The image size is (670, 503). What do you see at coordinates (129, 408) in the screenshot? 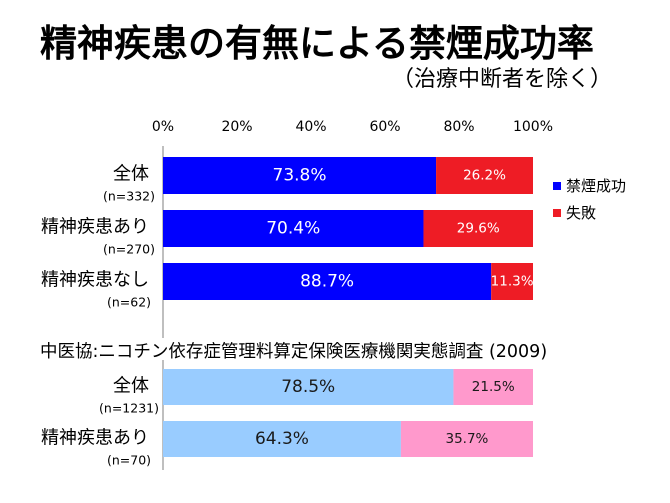
I see `chart1-category-note-0: (n=1231)` at bounding box center [129, 408].